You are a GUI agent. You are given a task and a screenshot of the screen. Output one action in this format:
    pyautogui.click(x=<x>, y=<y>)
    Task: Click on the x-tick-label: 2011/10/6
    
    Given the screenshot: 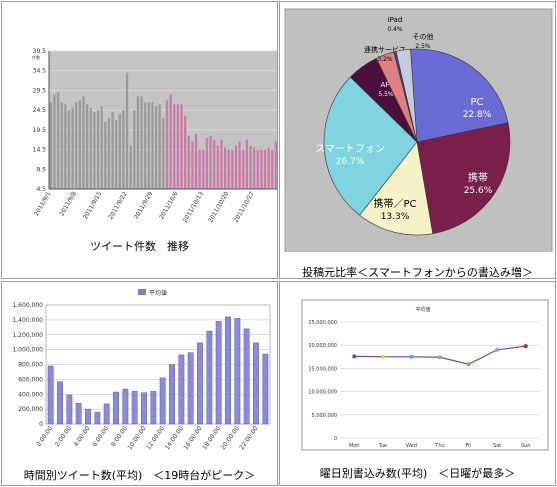 What is the action you would take?
    pyautogui.click(x=169, y=205)
    